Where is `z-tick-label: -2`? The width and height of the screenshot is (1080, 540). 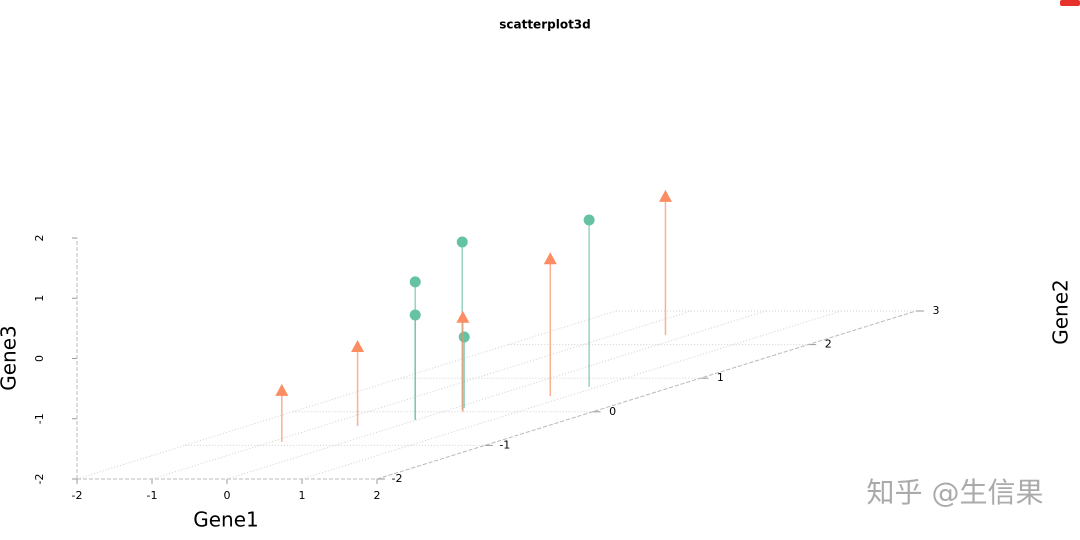 z-tick-label: -2 is located at coordinates (39, 479).